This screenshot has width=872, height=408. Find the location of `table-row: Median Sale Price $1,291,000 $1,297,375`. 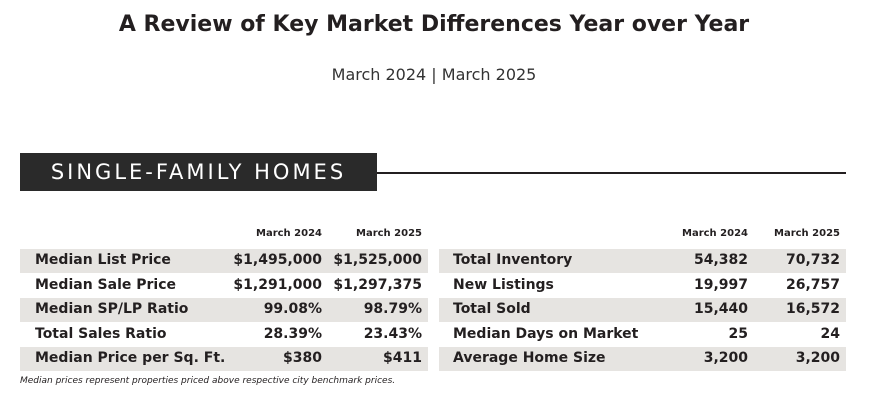

table-row: Median Sale Price $1,291,000 $1,297,375 is located at coordinates (224, 286).